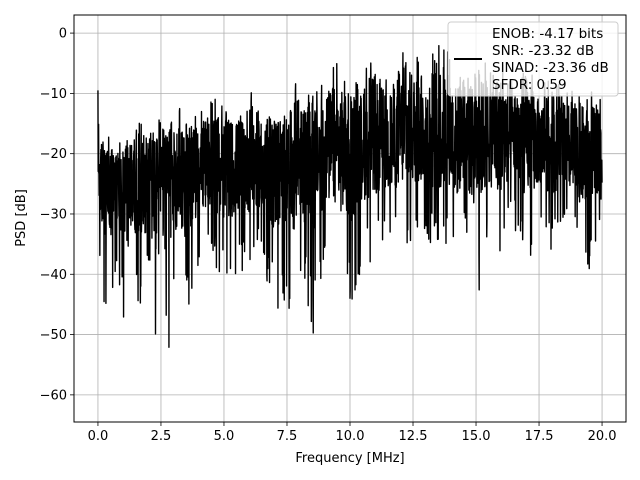 This screenshot has width=640, height=480. What do you see at coordinates (21, 218) in the screenshot?
I see `y-axis-label: PSD [dB]` at bounding box center [21, 218].